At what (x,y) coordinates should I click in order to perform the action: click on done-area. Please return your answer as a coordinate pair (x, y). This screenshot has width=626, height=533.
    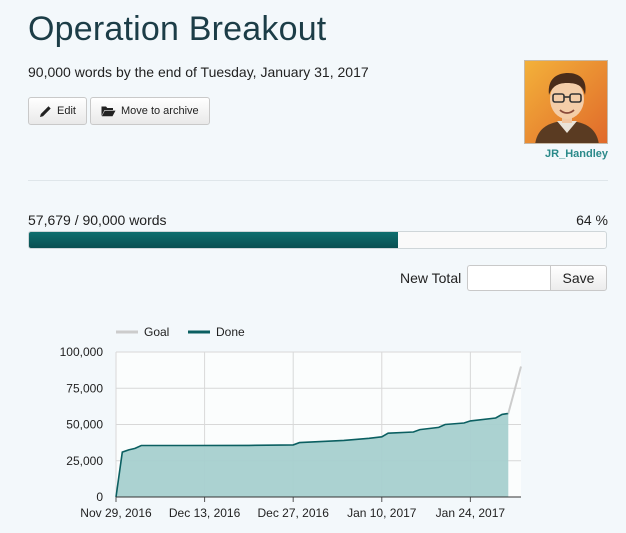
    Looking at the image, I should click on (312, 455).